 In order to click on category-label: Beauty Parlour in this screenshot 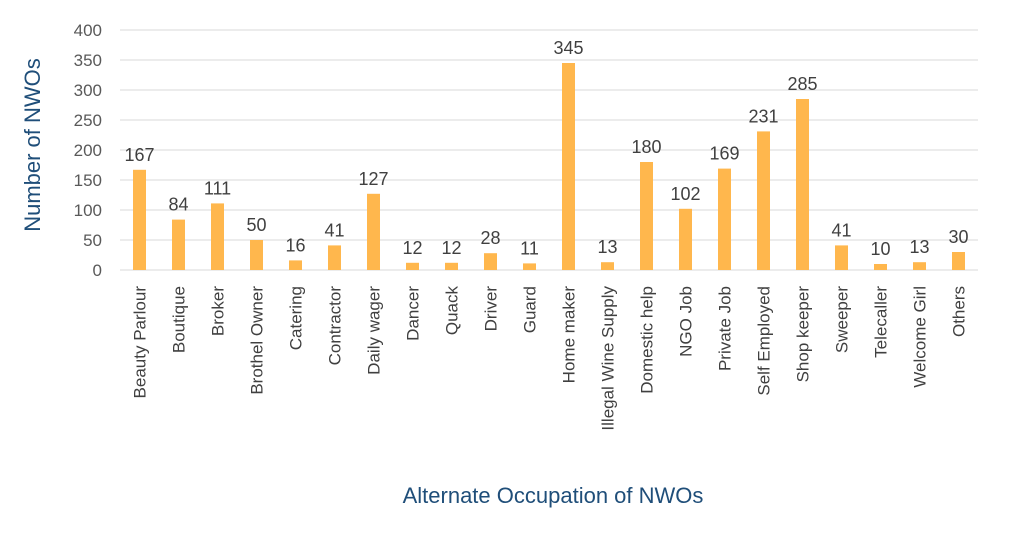, I will do `click(140, 342)`.